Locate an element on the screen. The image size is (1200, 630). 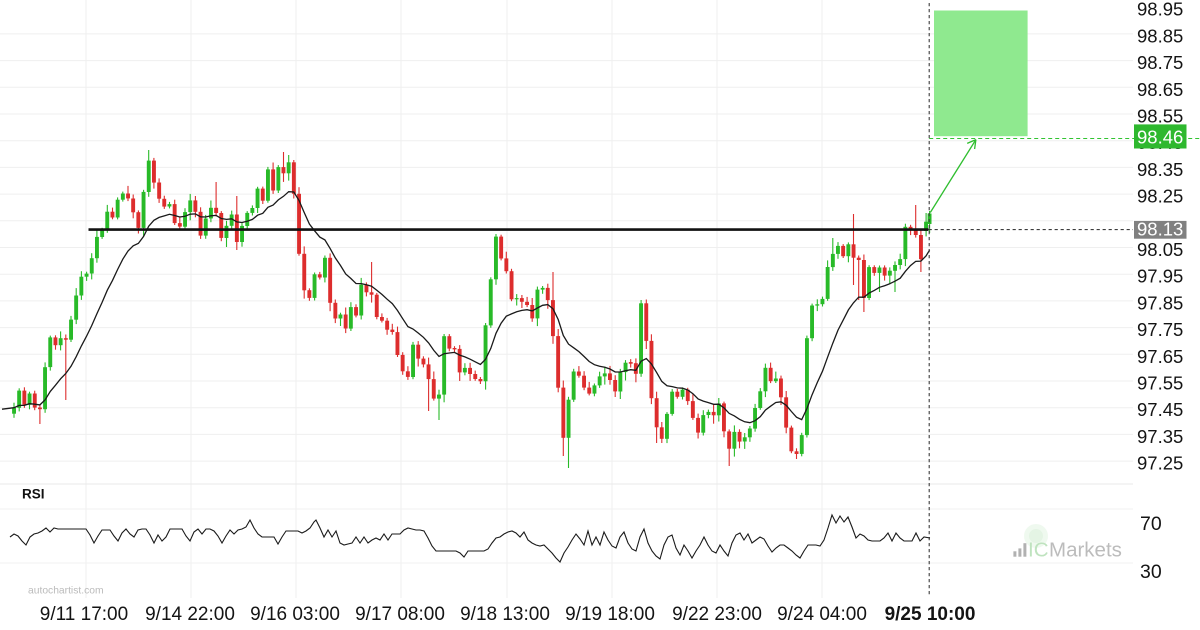
svg-text: 97.85 is located at coordinates (1160, 302).